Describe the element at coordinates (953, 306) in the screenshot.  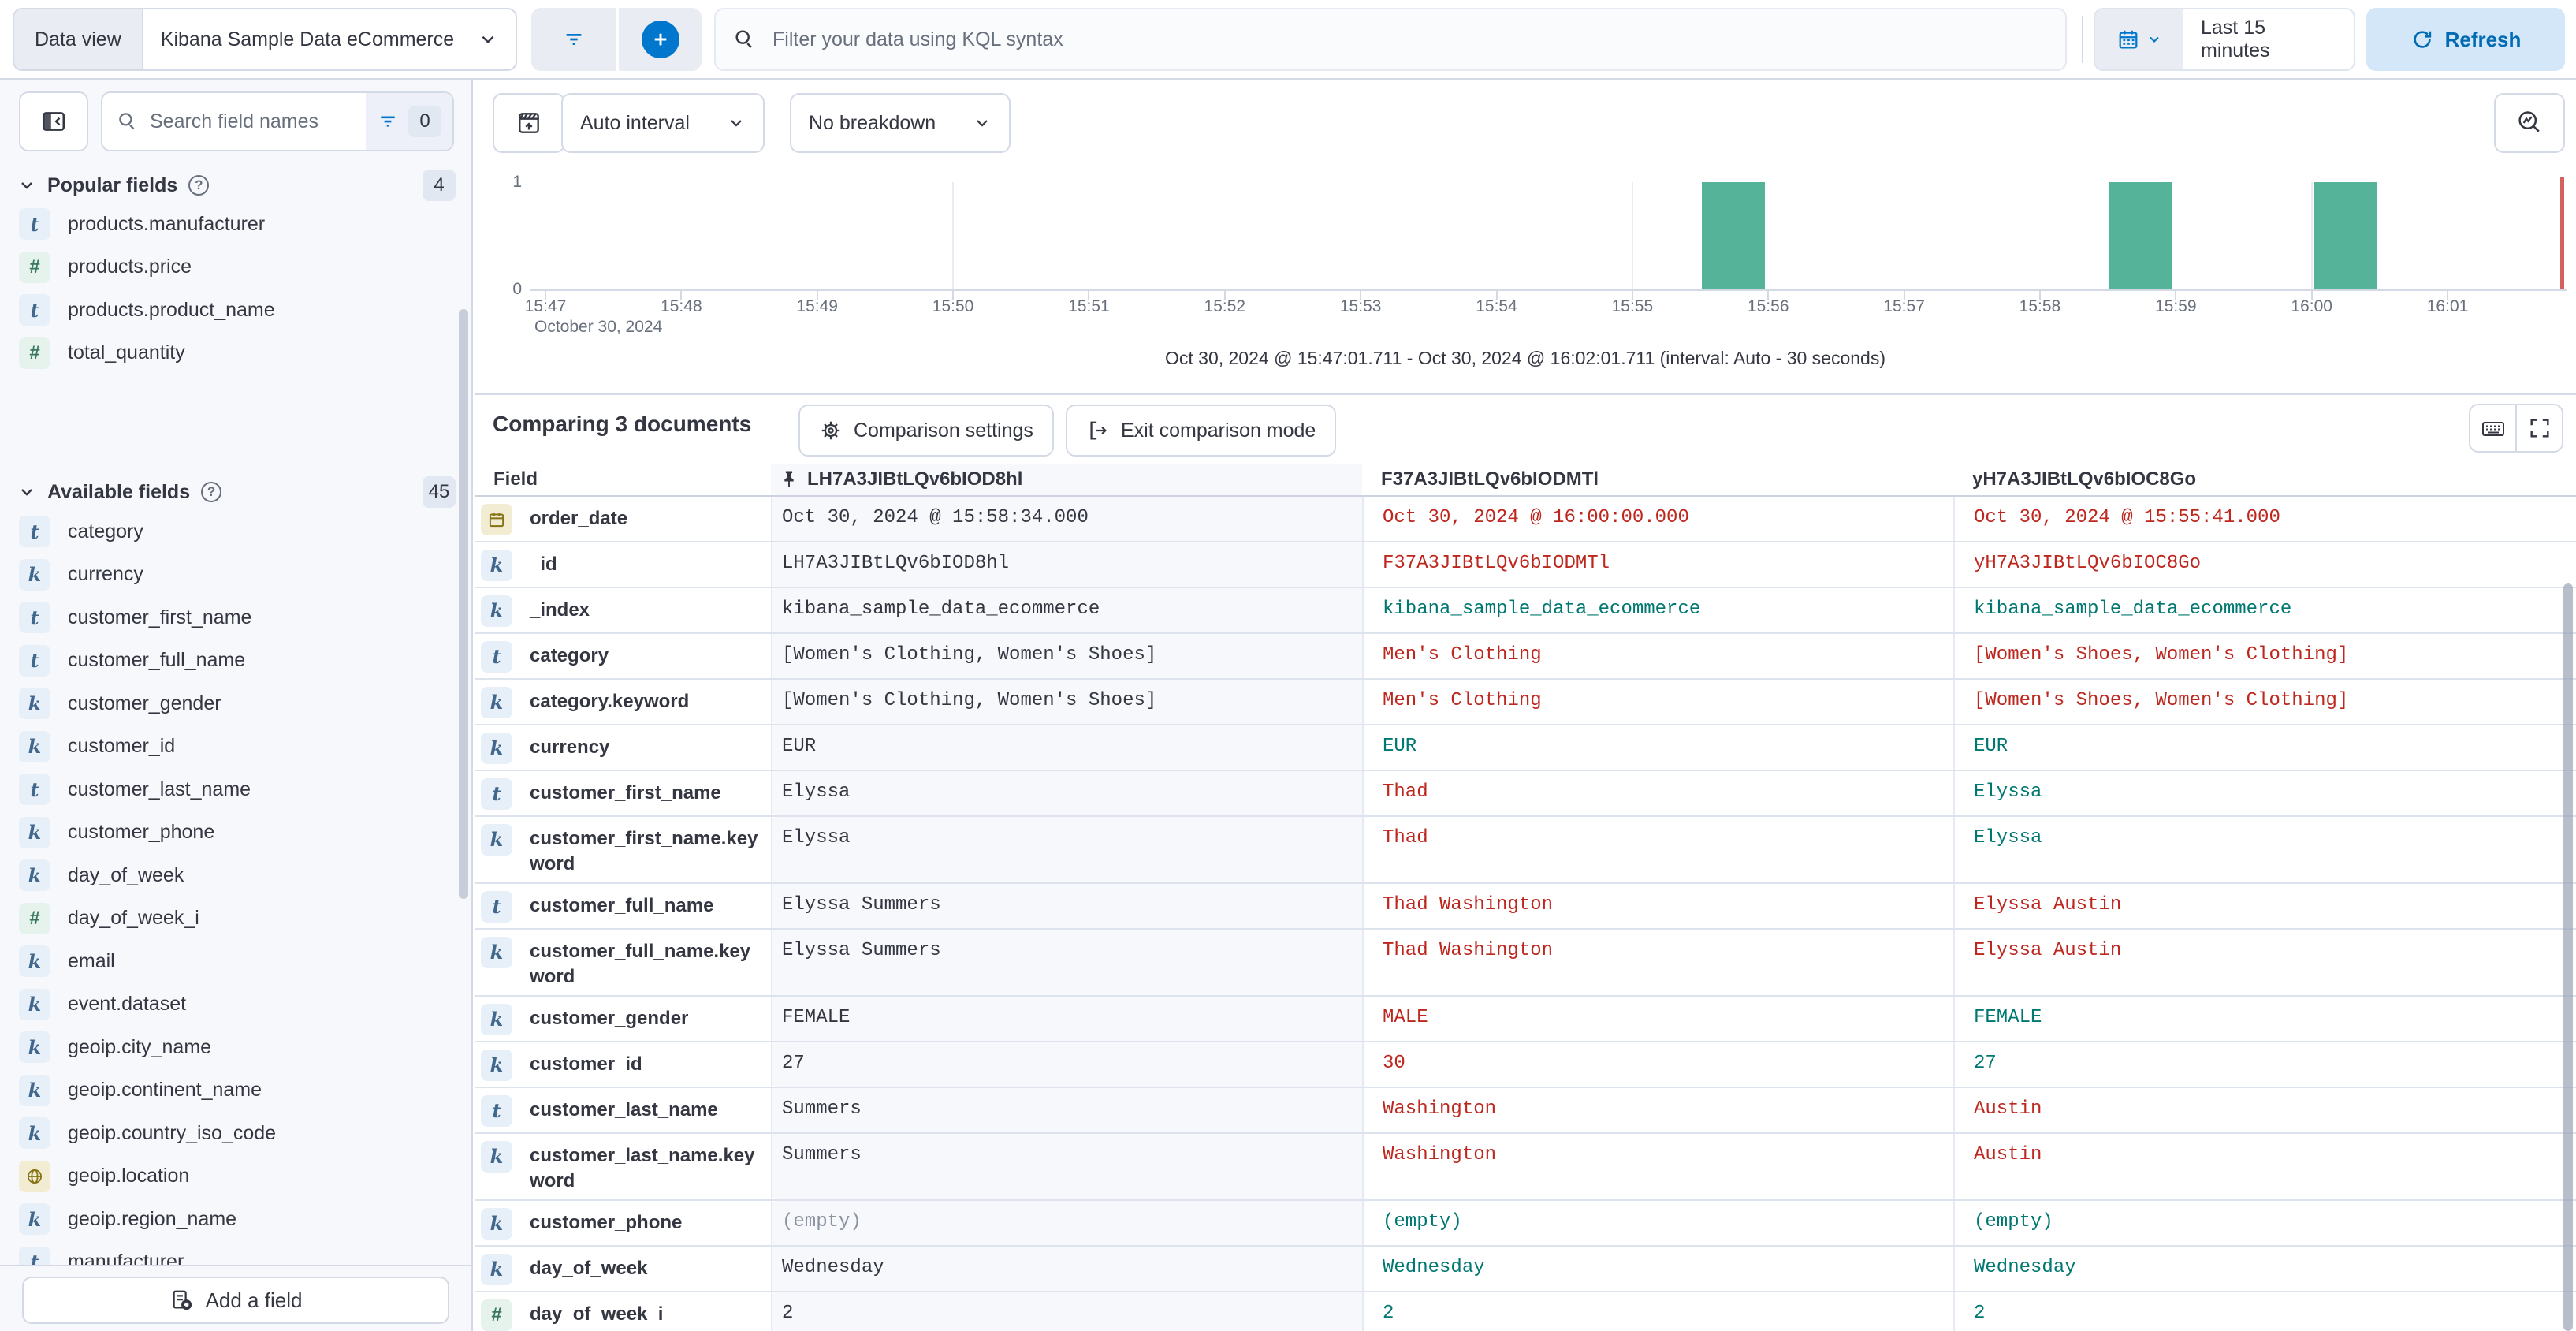
I see `x-axis-tick-label: 15:50` at that location.